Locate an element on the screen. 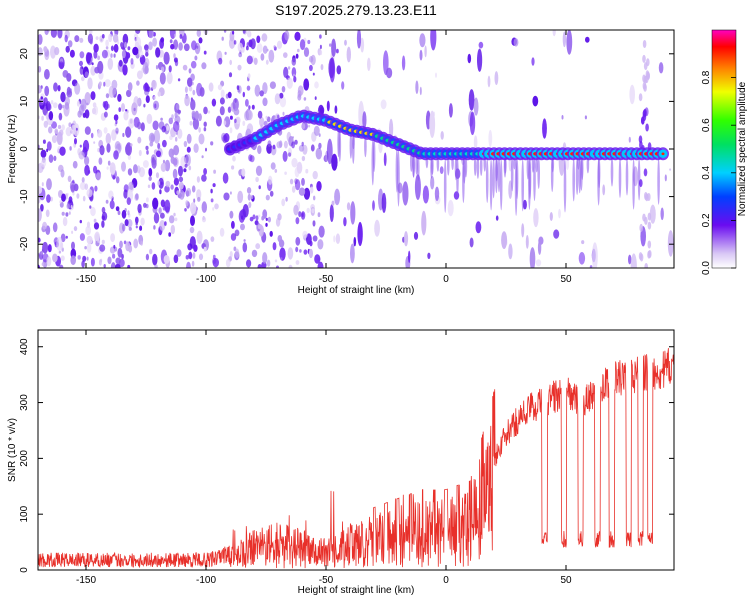  heatmap-ridge is located at coordinates (446, 135).